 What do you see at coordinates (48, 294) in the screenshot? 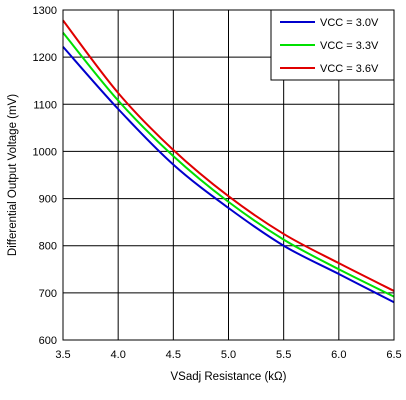
I see `y-tick-label: 700` at bounding box center [48, 294].